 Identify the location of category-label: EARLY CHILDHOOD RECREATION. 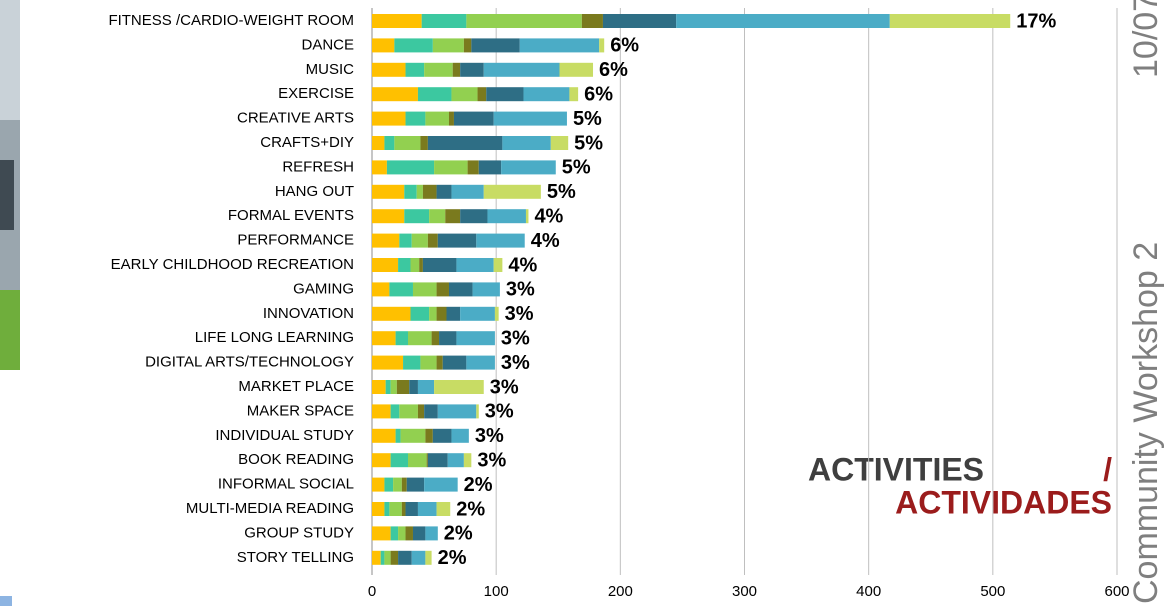
(232, 264).